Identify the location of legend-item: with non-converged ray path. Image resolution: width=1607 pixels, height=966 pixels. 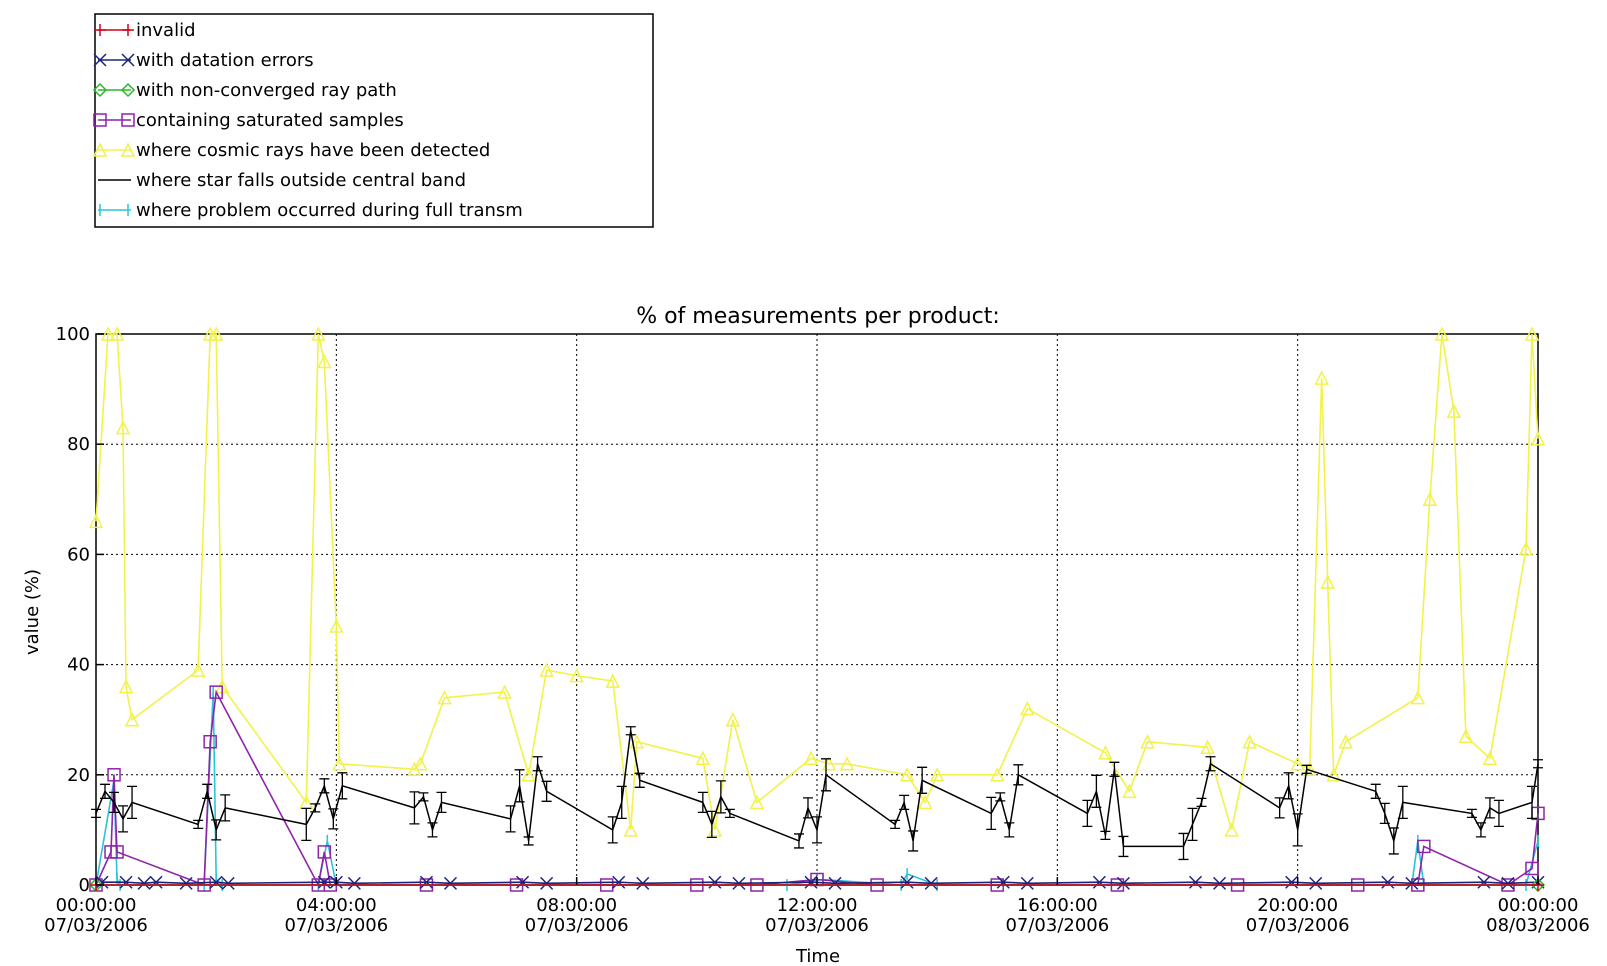
(244, 90).